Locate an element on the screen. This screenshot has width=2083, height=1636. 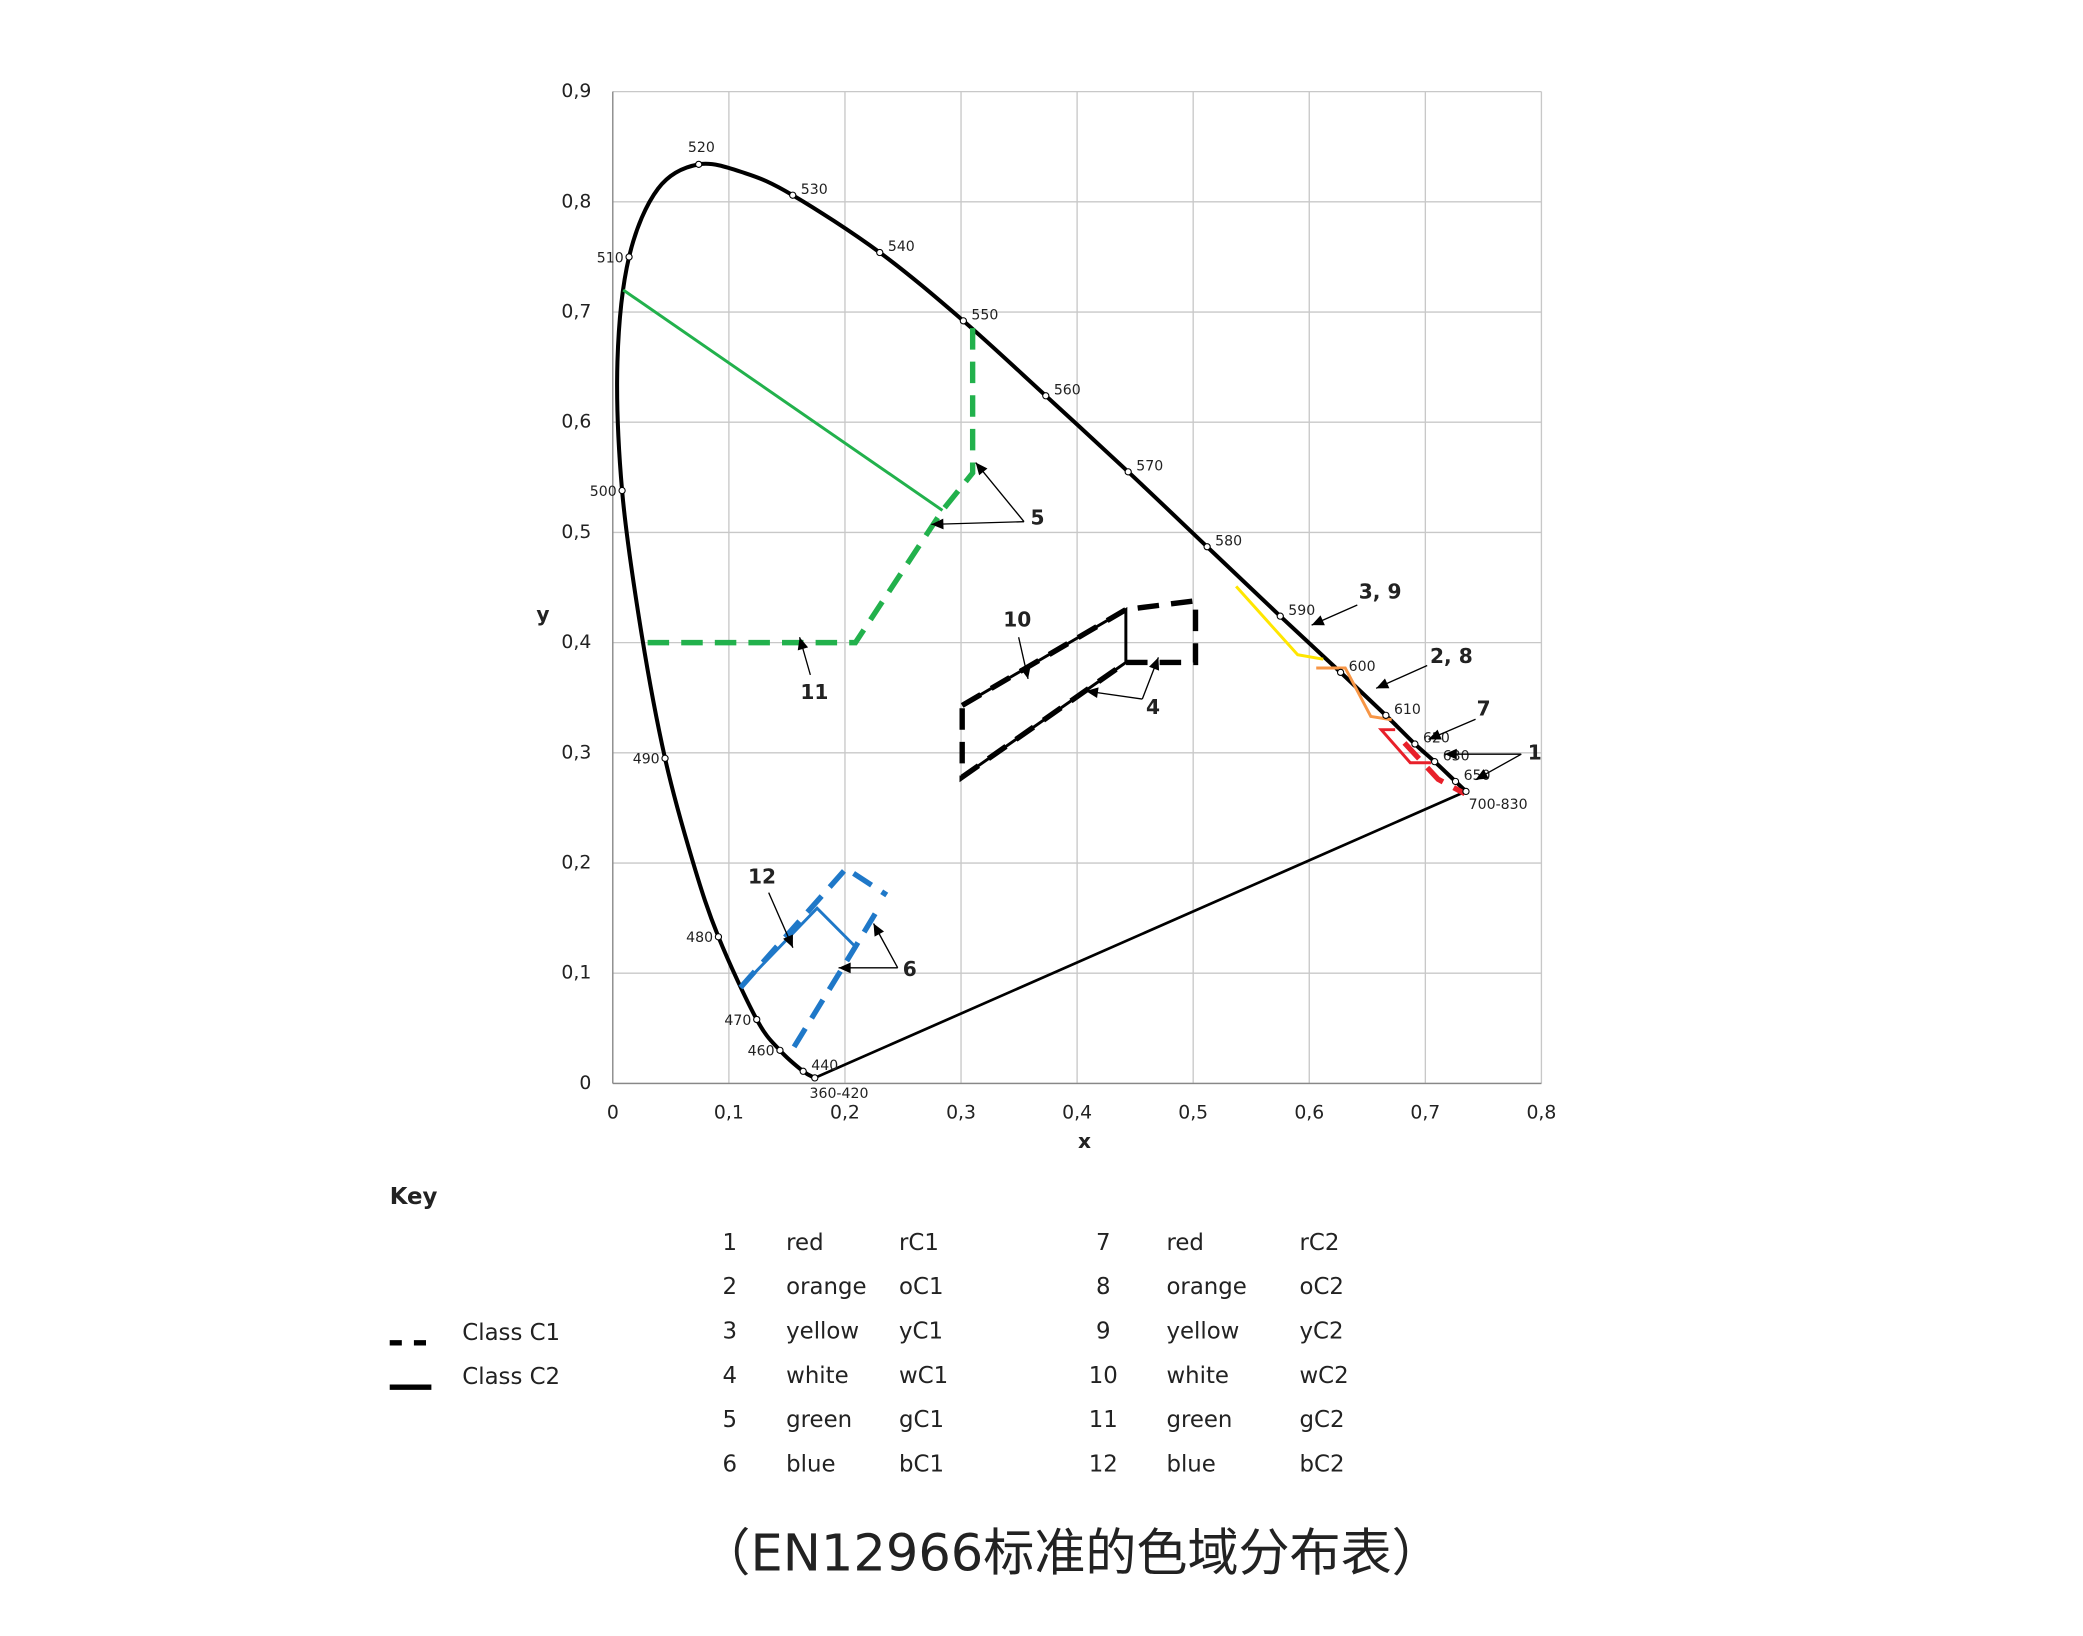
x-tick-label: 0,3 is located at coordinates (961, 1112).